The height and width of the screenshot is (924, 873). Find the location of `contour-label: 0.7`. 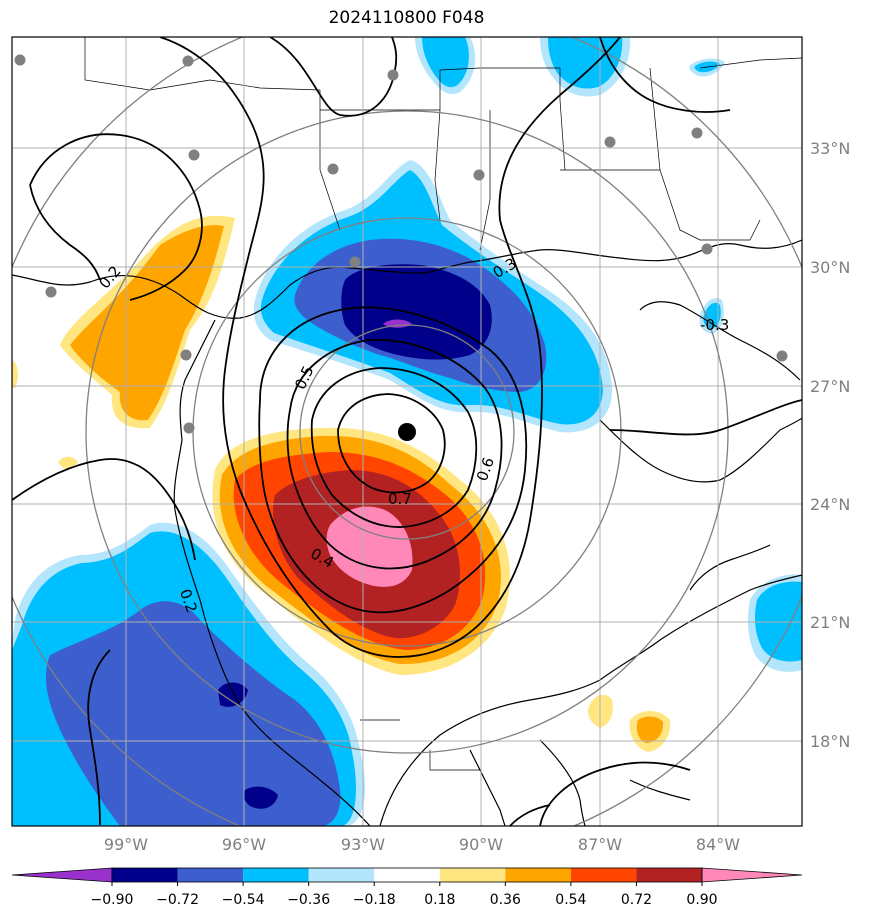

contour-label: 0.7 is located at coordinates (400, 499).